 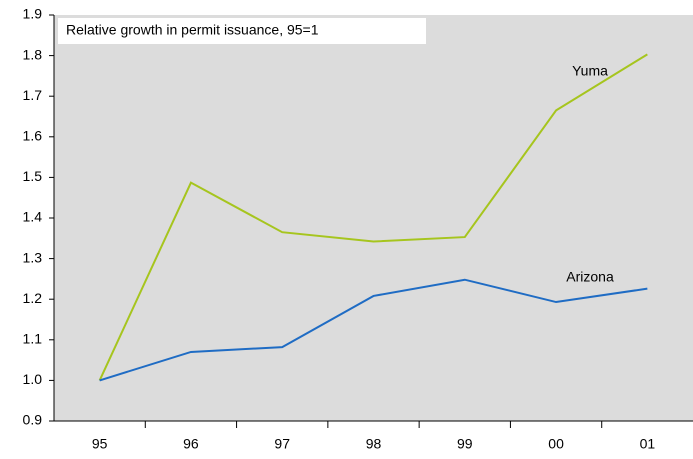 I want to click on y-tick-label: 1.7, so click(x=33, y=95).